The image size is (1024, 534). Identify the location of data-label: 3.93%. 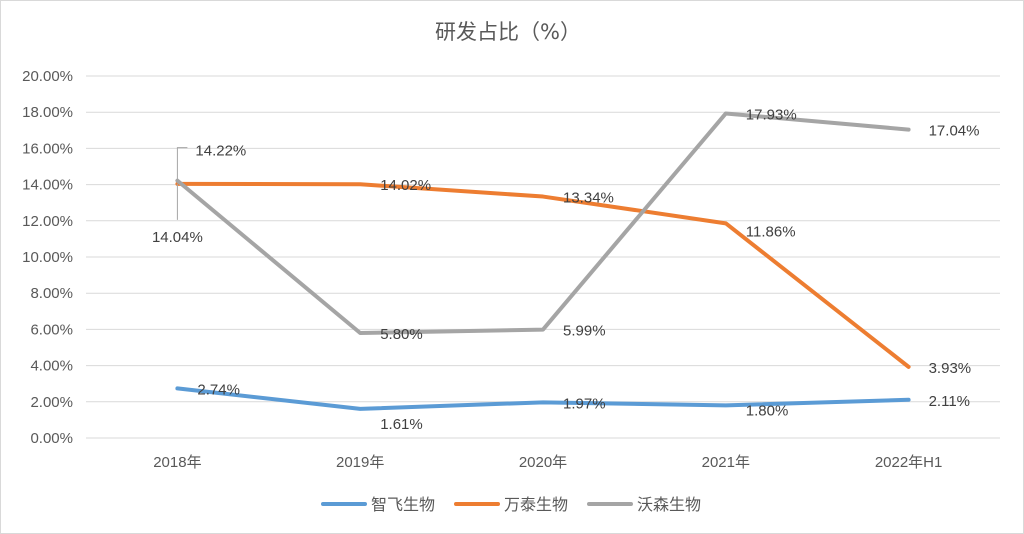
(950, 368).